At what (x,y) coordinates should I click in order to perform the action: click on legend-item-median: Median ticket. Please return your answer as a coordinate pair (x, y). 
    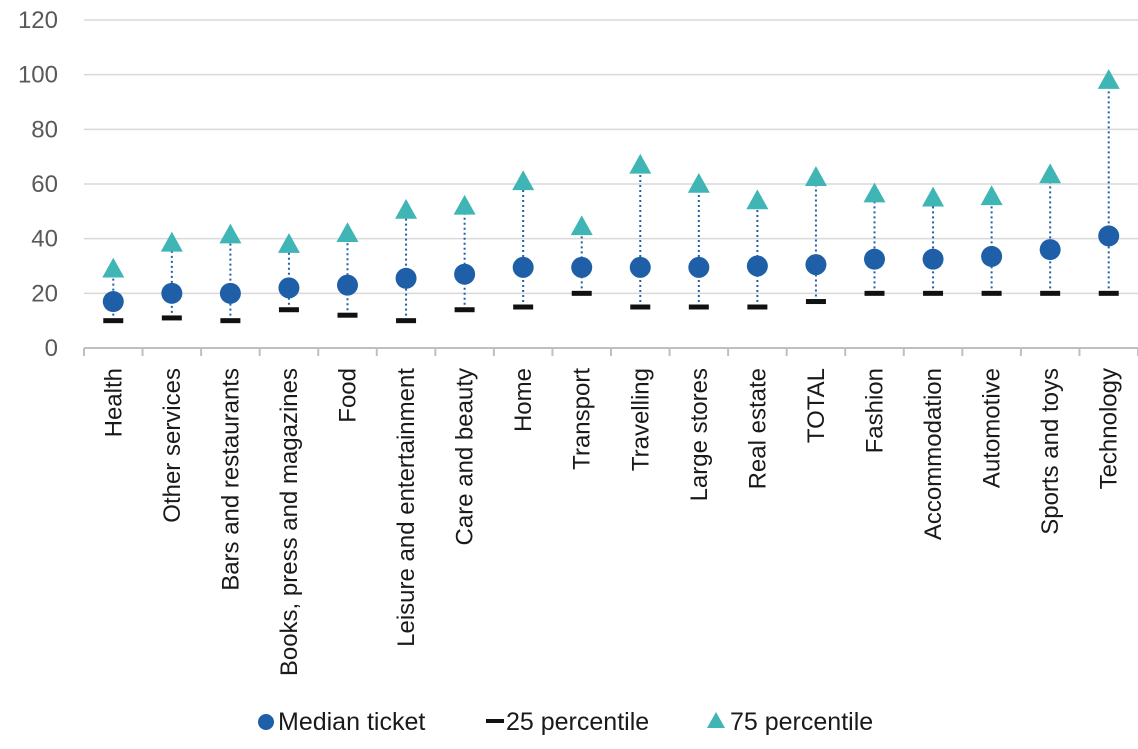
    Looking at the image, I should click on (341, 722).